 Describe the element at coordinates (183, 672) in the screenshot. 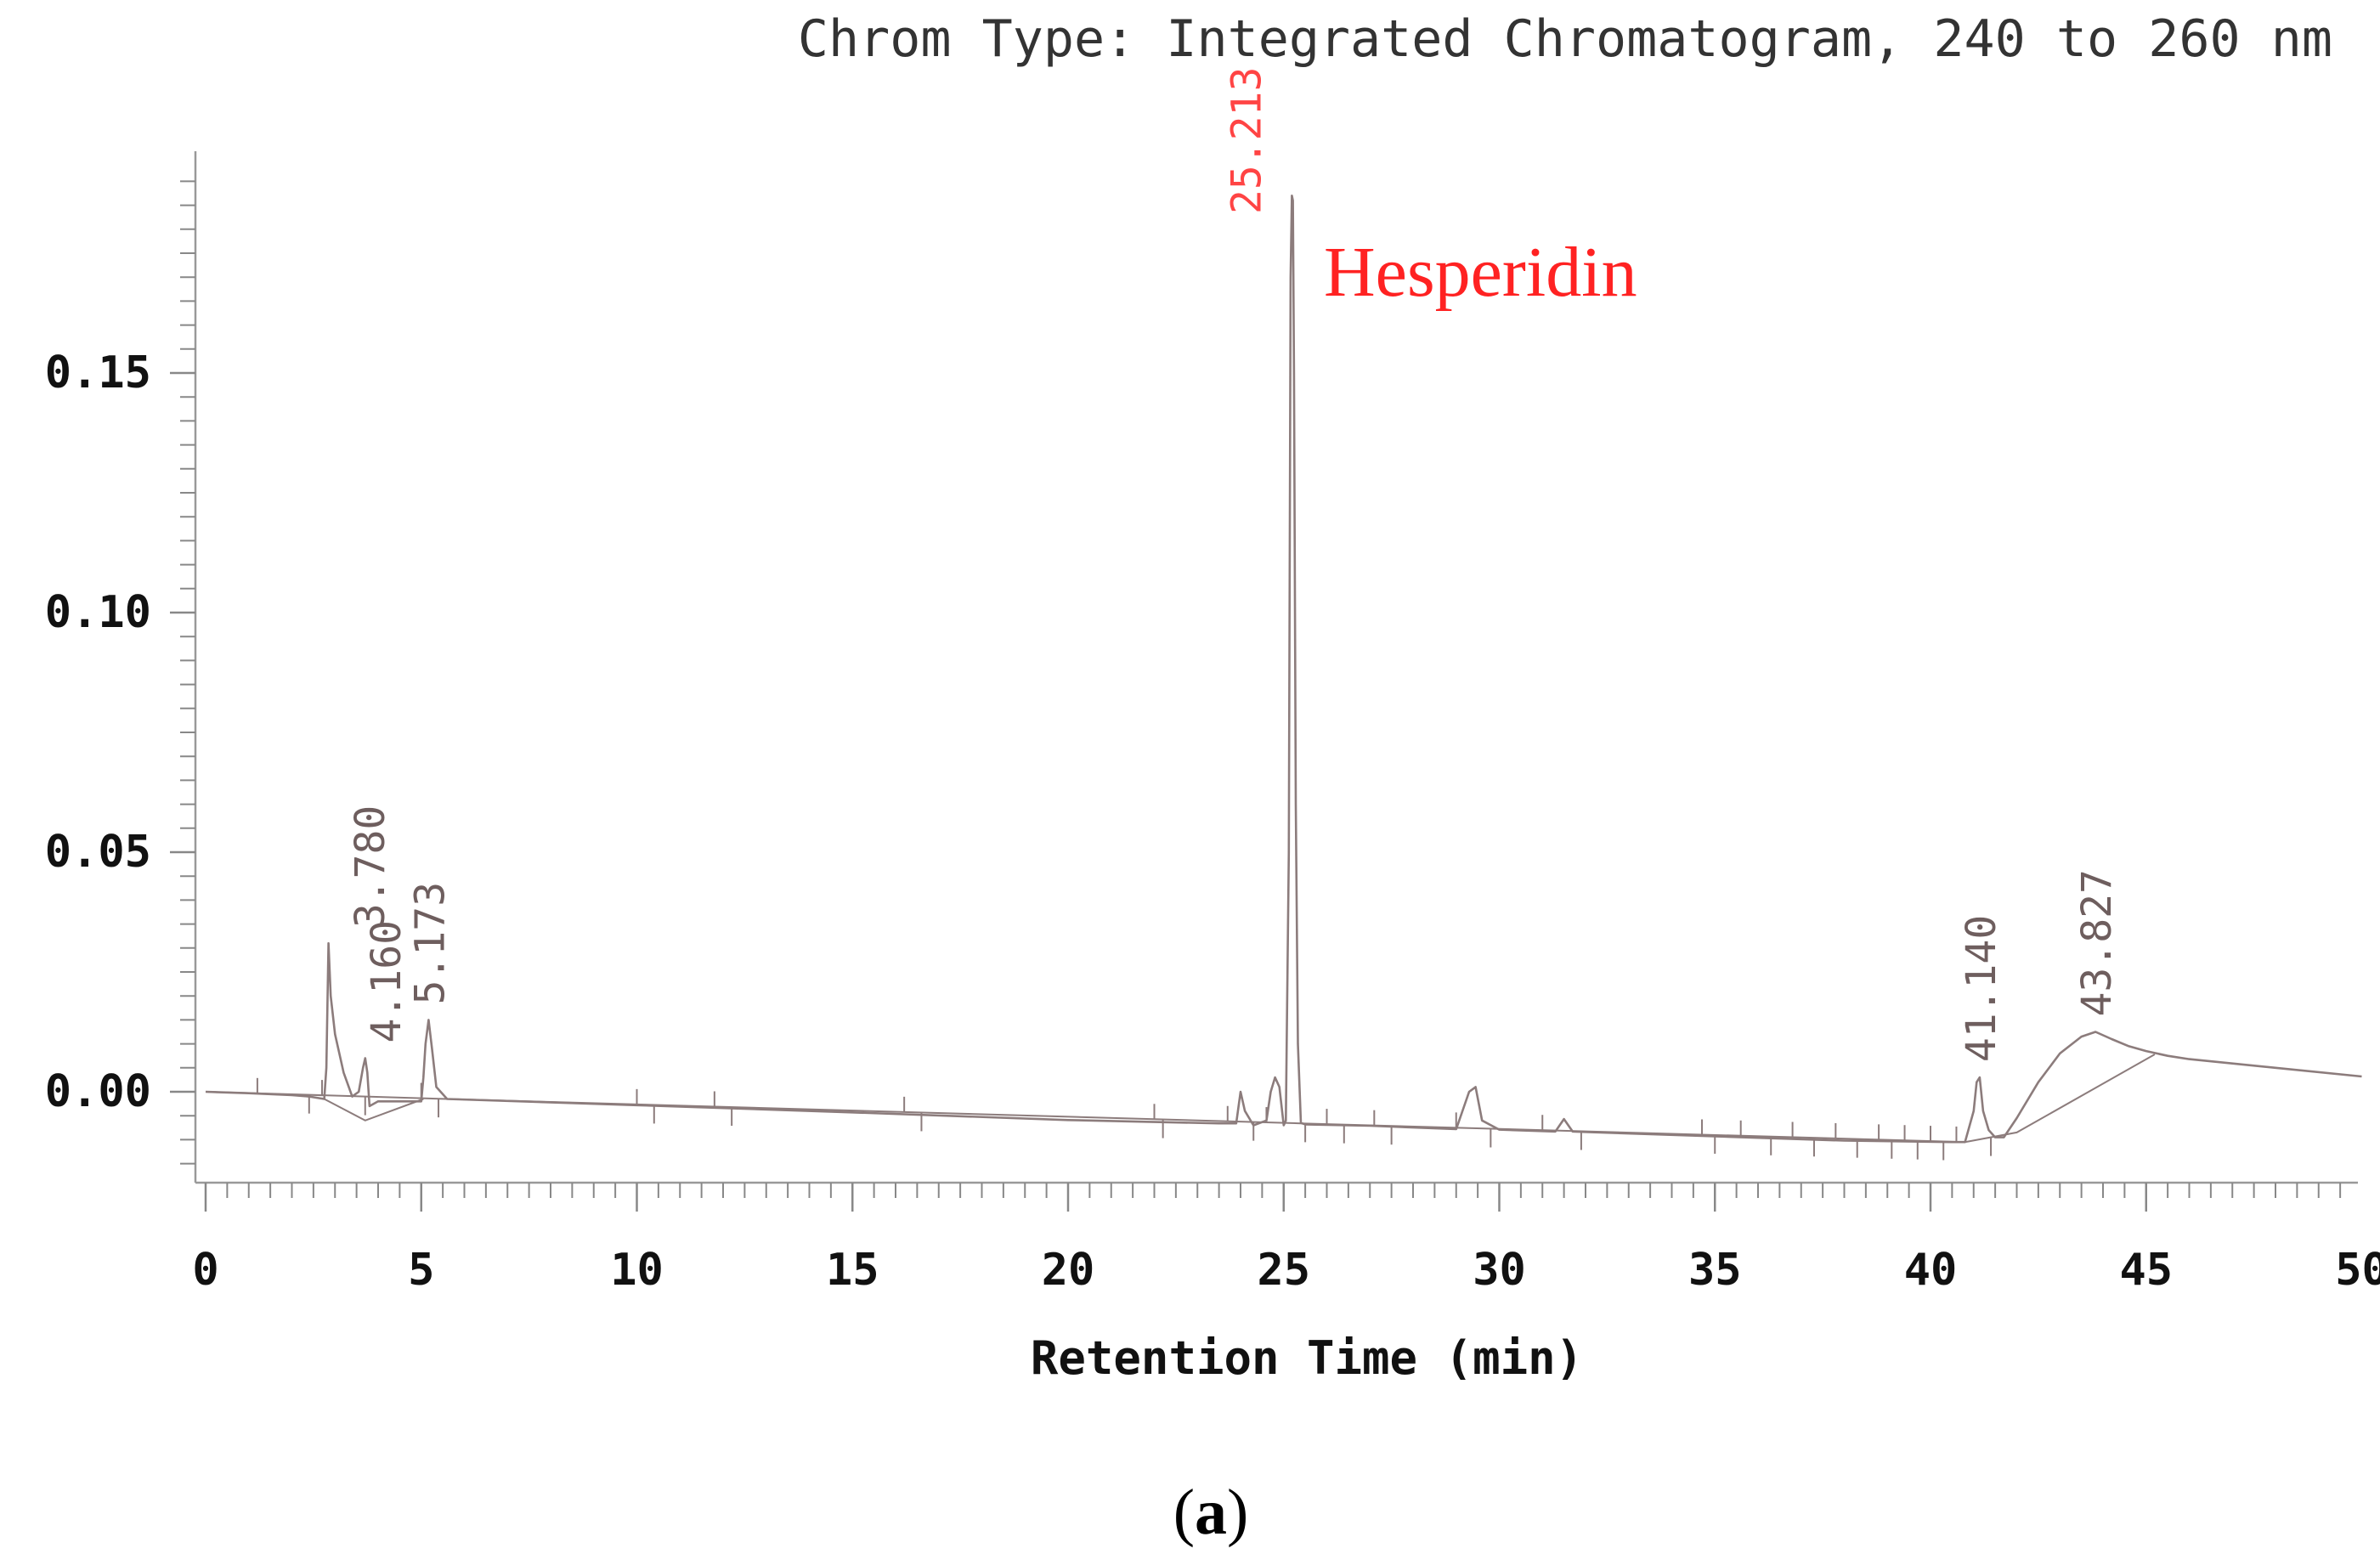

I see `y-minor-ticks` at that location.